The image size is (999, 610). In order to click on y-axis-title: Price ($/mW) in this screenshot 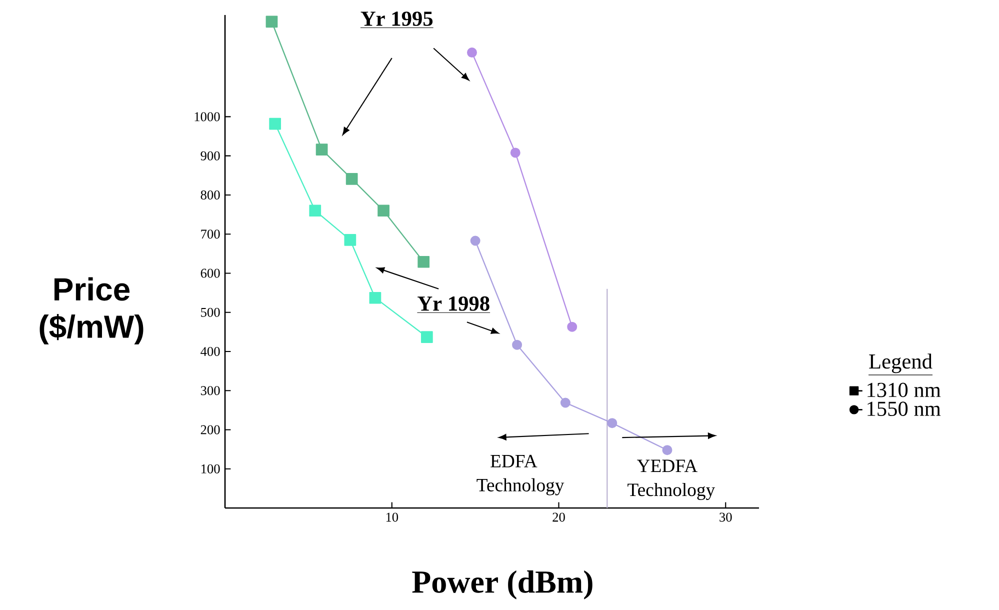, I will do `click(92, 310)`.